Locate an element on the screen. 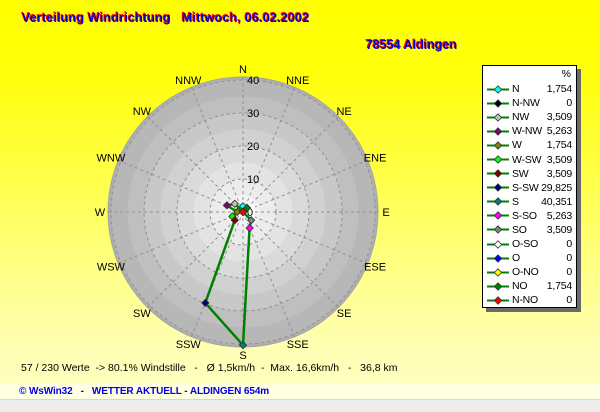 The image size is (600, 412). legend-row: NW 3,509 is located at coordinates (529, 117).